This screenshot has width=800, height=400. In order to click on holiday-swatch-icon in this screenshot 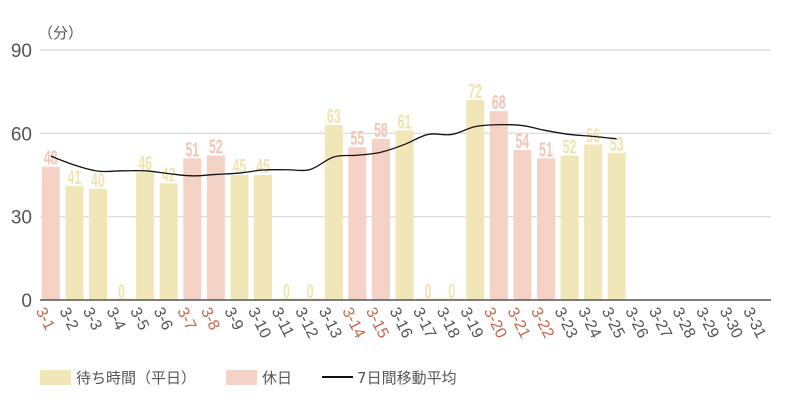, I will do `click(242, 377)`.